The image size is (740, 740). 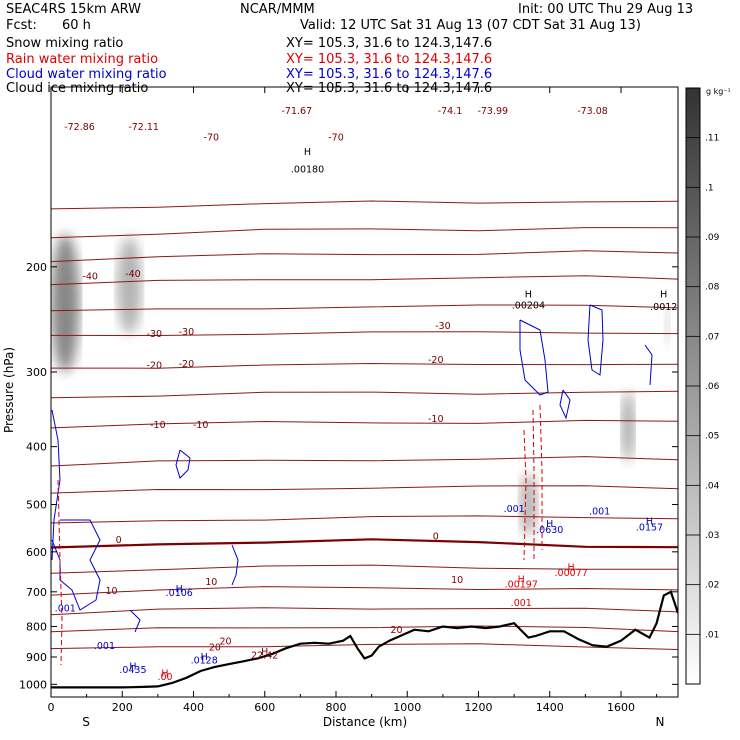 What do you see at coordinates (51, 707) in the screenshot?
I see `x-tick-label-0: 0` at bounding box center [51, 707].